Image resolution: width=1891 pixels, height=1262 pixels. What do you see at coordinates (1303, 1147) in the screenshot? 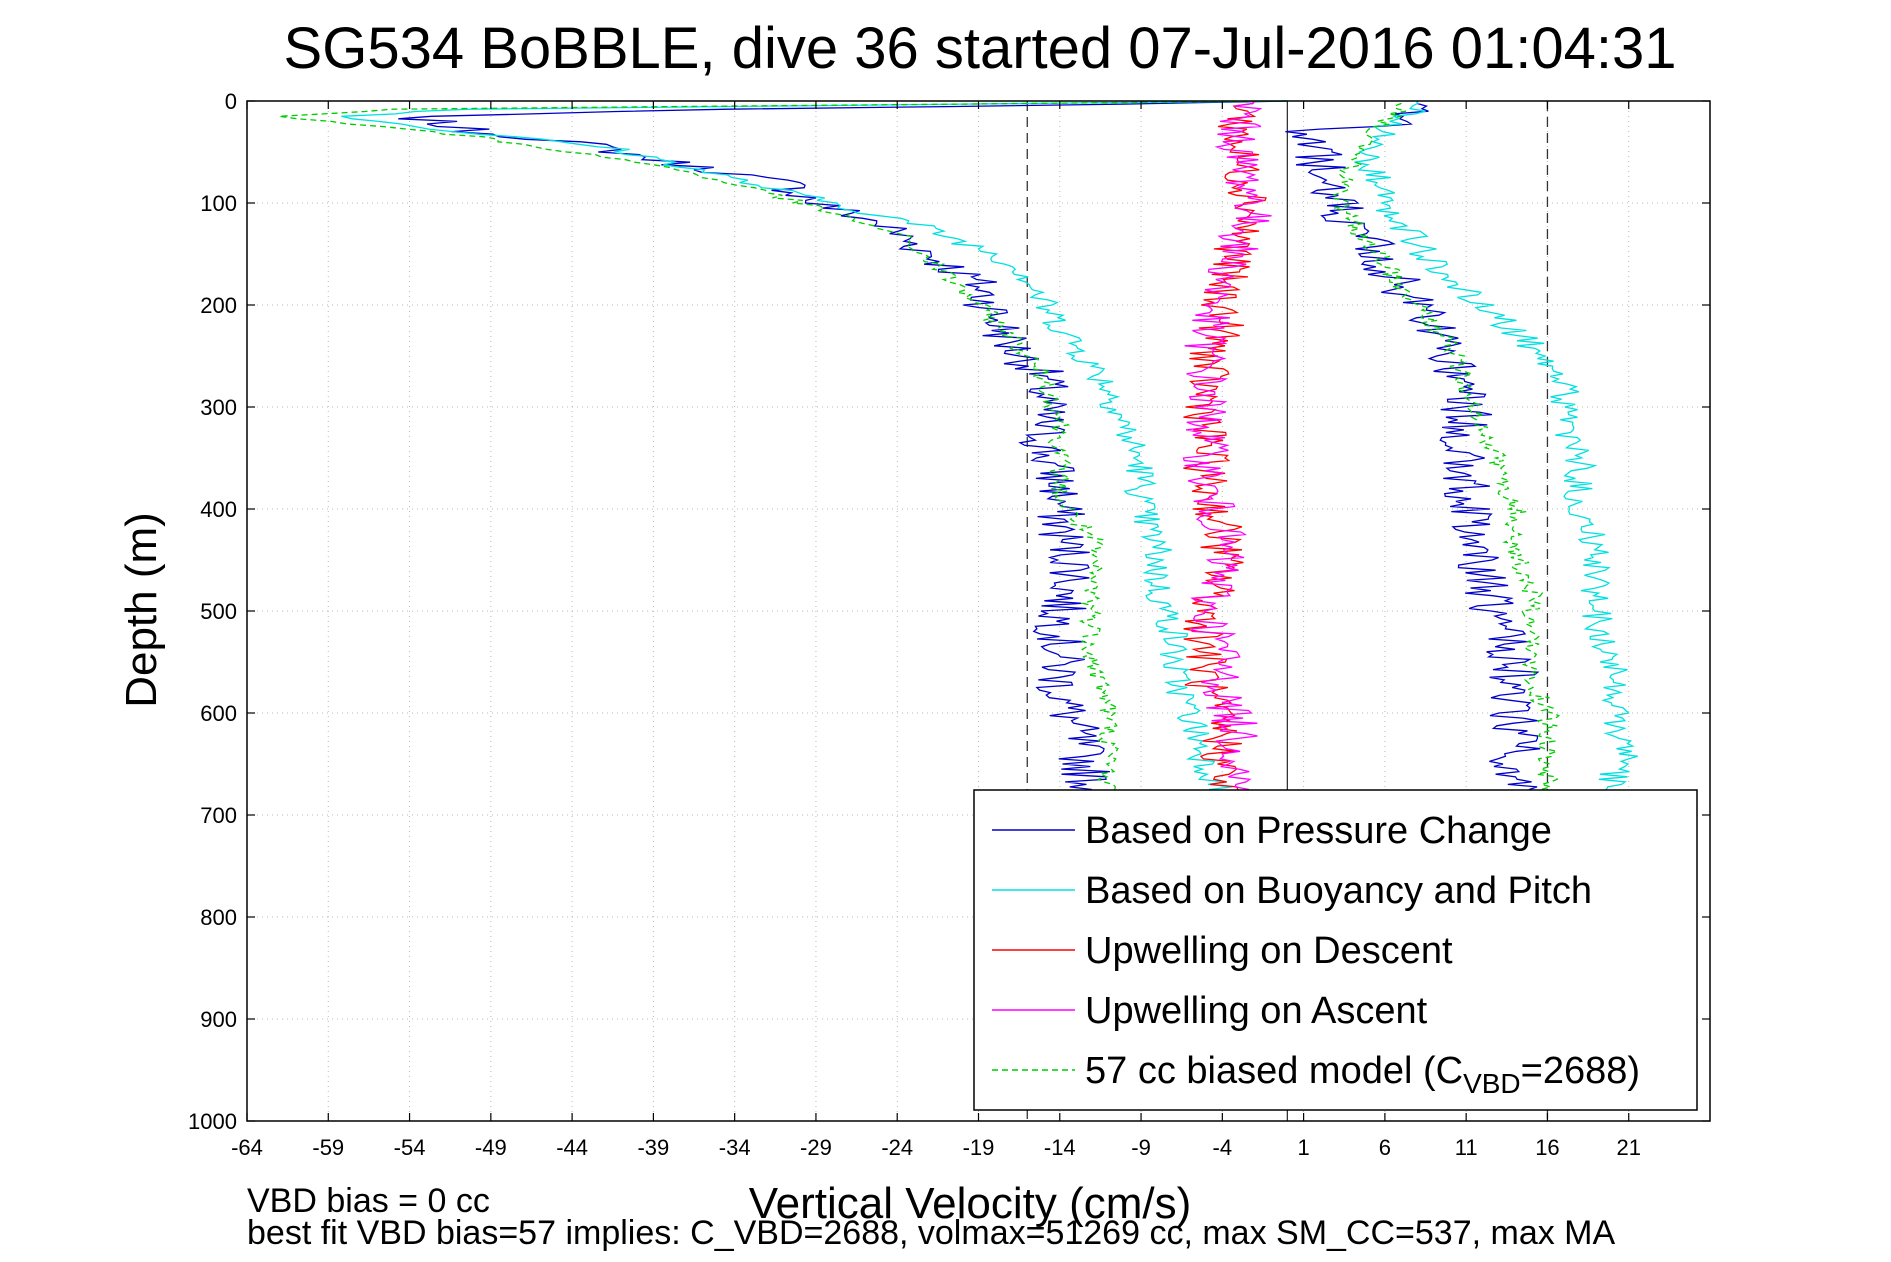
I see `x-tick-label: 1` at bounding box center [1303, 1147].